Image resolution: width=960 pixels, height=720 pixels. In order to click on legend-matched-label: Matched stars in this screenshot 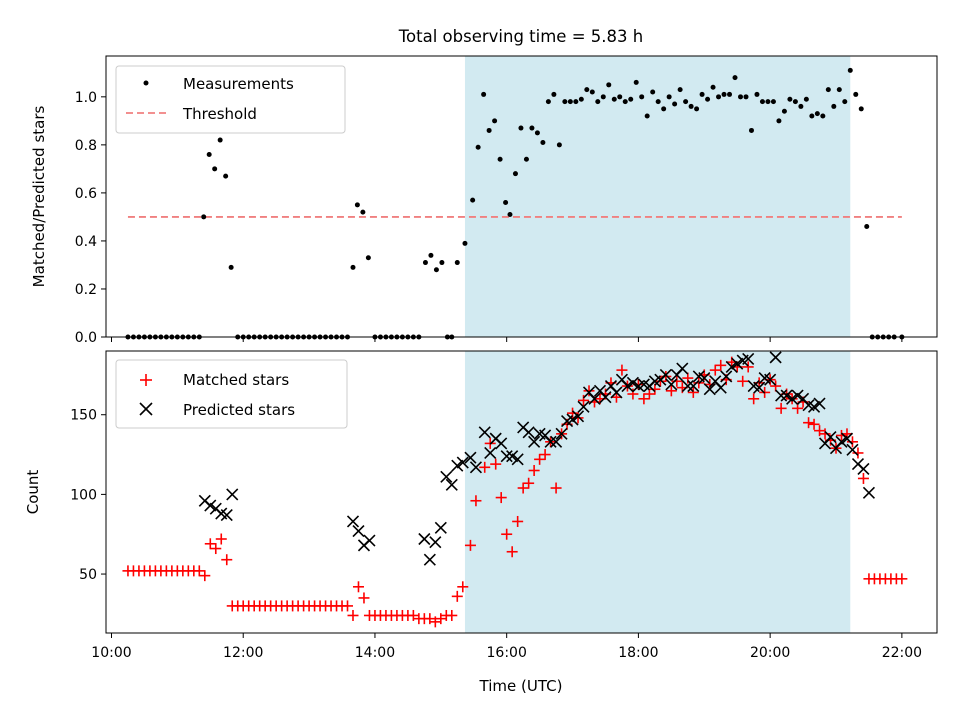, I will do `click(236, 380)`.